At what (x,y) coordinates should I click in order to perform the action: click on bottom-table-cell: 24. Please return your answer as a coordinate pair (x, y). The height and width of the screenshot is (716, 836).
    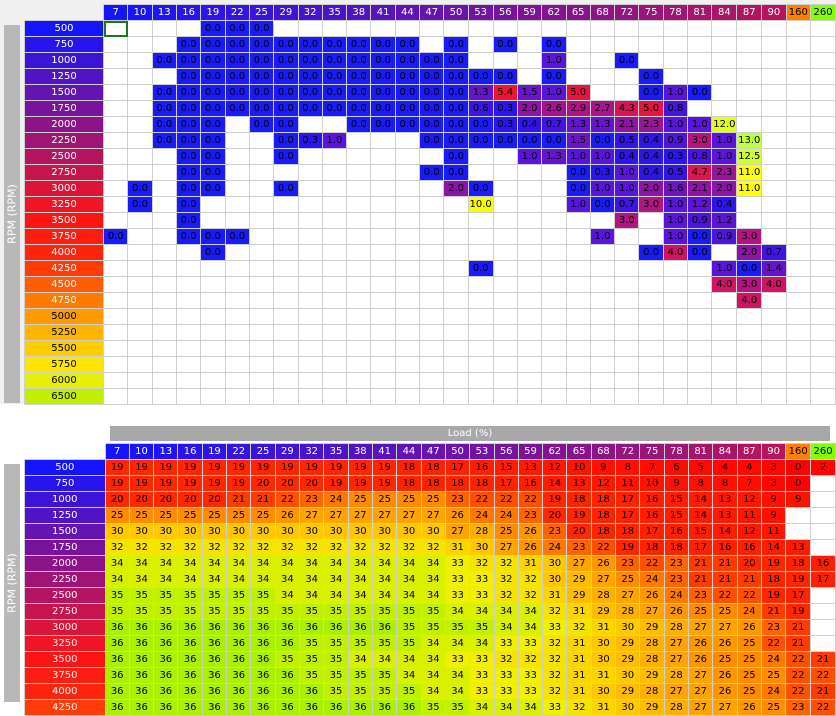
    Looking at the image, I should click on (506, 515).